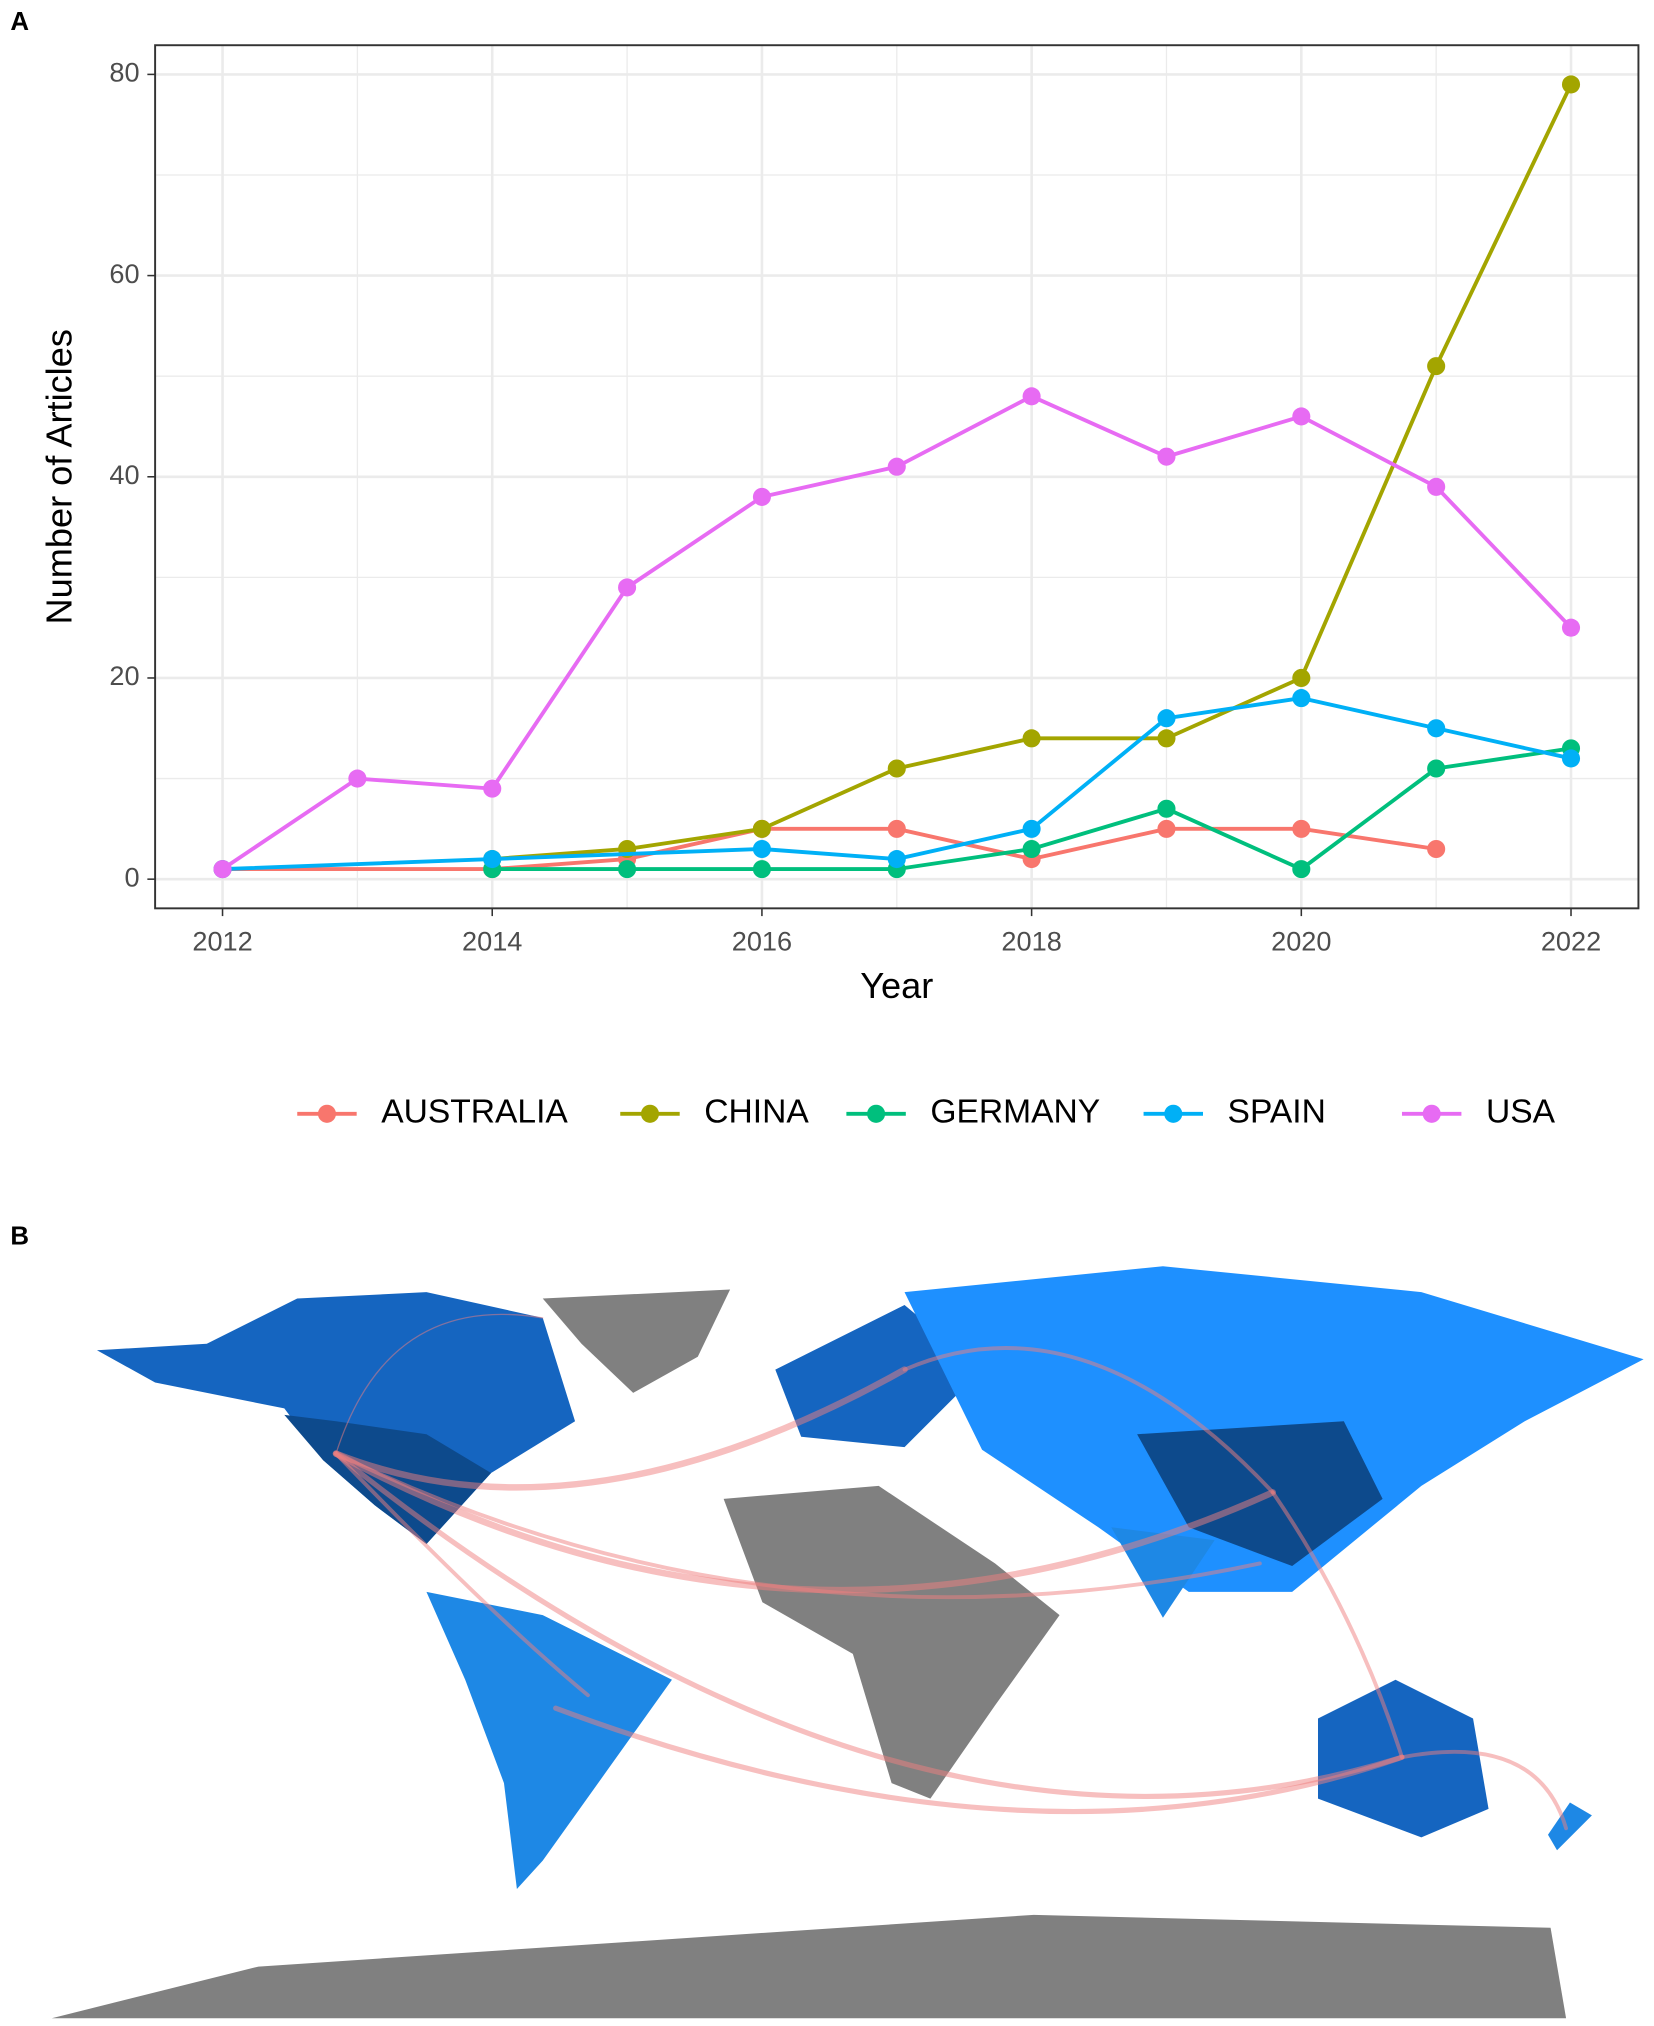 The height and width of the screenshot is (2026, 1654). I want to click on india, so click(1163, 1572).